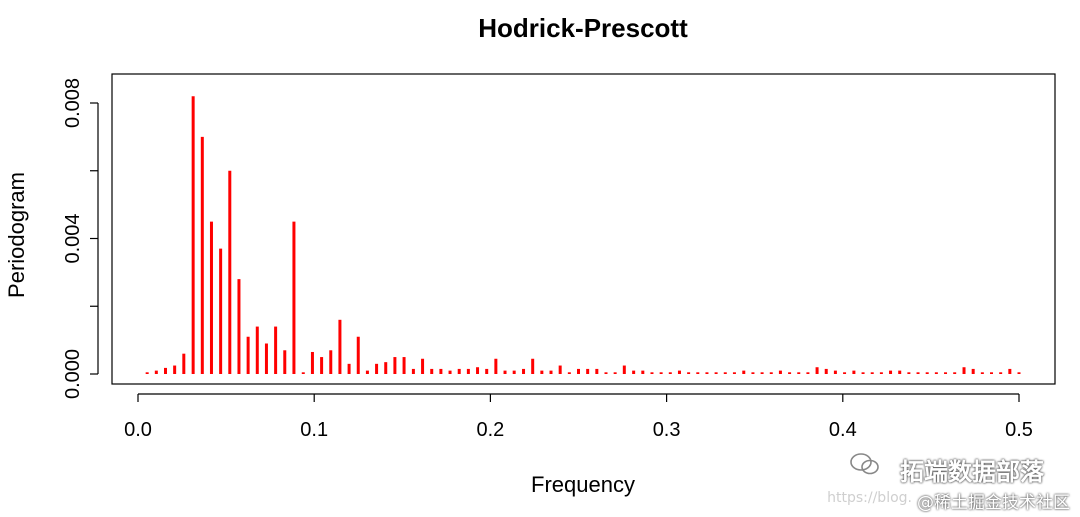 The image size is (1080, 517). I want to click on x-axis-title: Frequency, so click(583, 484).